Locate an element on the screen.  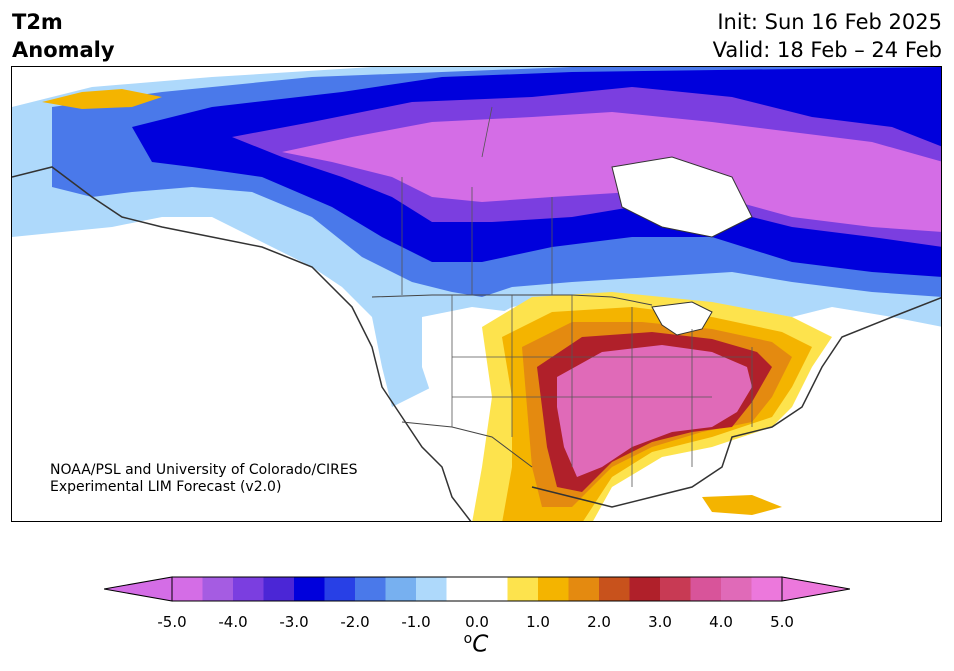
province-lines is located at coordinates (477, 200).